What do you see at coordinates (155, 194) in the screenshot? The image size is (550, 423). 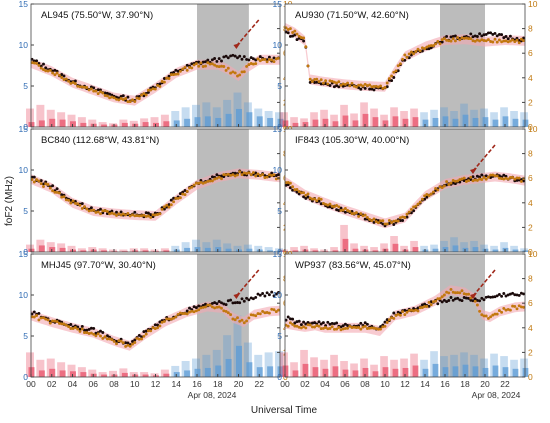 I see `envelope-band` at bounding box center [155, 194].